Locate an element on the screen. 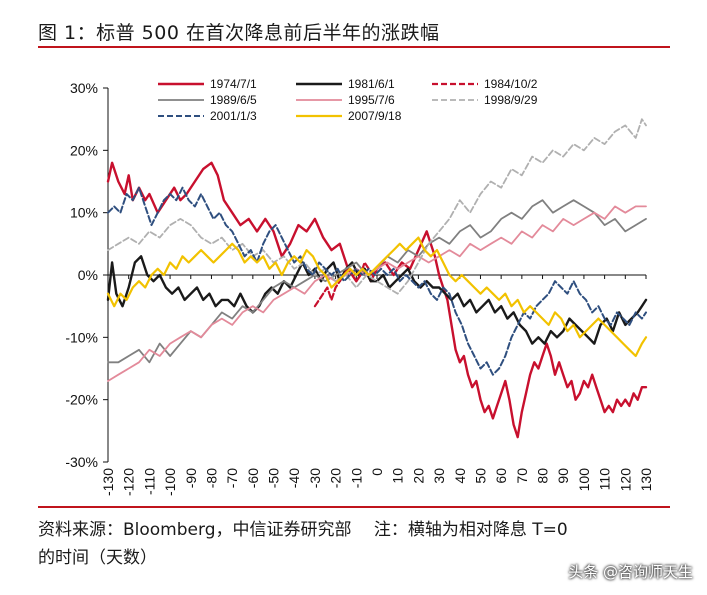  y-tick-label: -30% is located at coordinates (81, 462).